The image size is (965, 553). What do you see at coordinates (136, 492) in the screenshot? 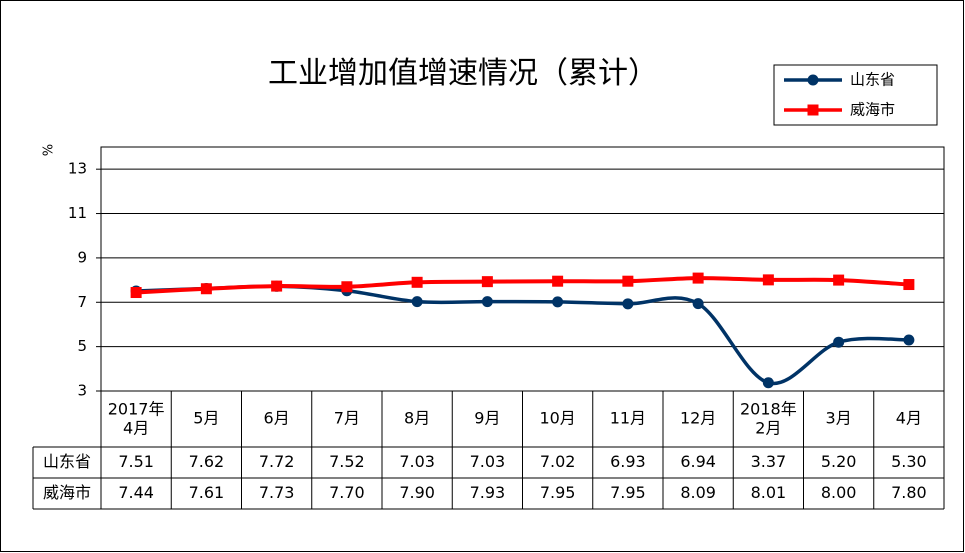
I see `table-value: 7.44` at bounding box center [136, 492].